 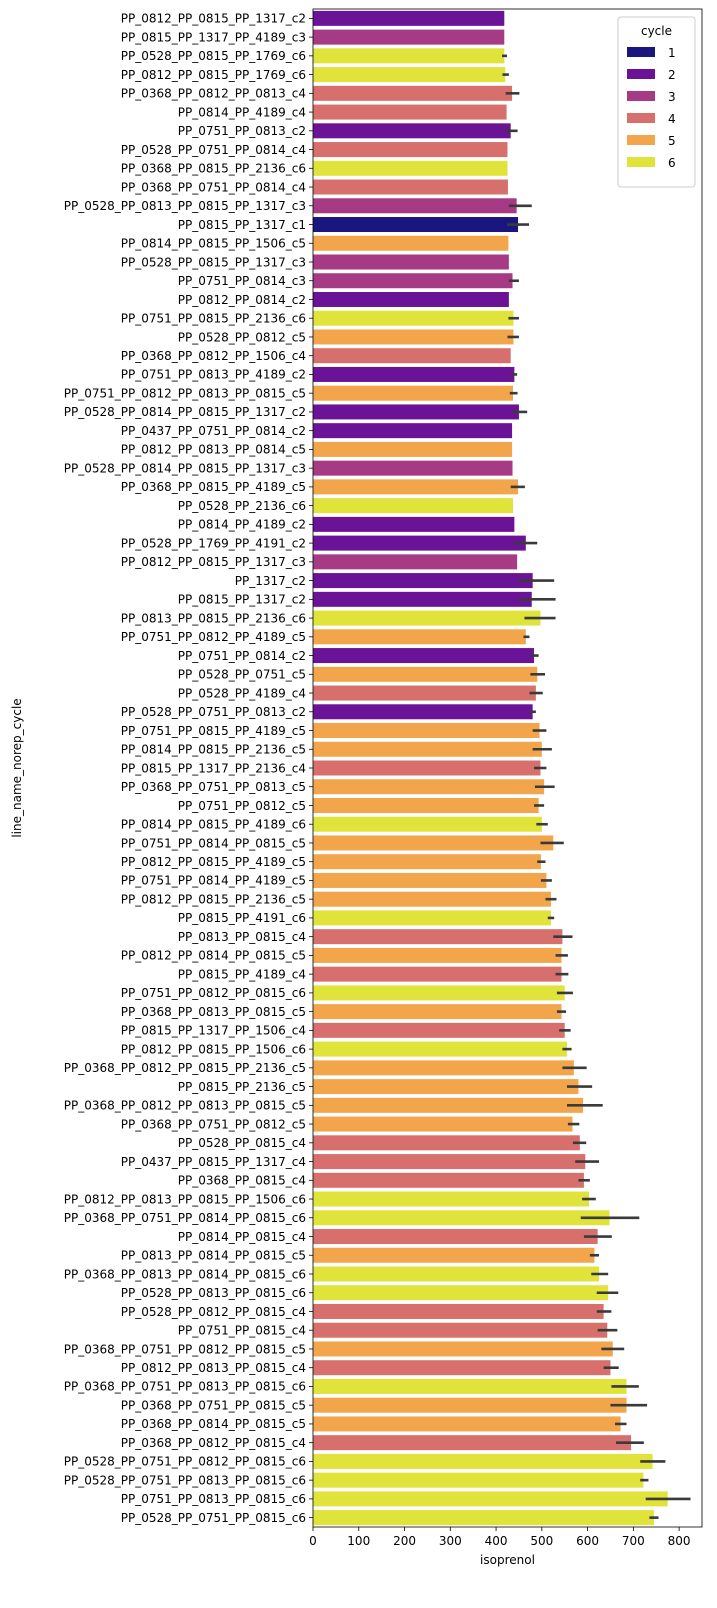 What do you see at coordinates (213, 19) in the screenshot?
I see `y-tick-label: PP_0812_PP_0815_PP_1317_c2` at bounding box center [213, 19].